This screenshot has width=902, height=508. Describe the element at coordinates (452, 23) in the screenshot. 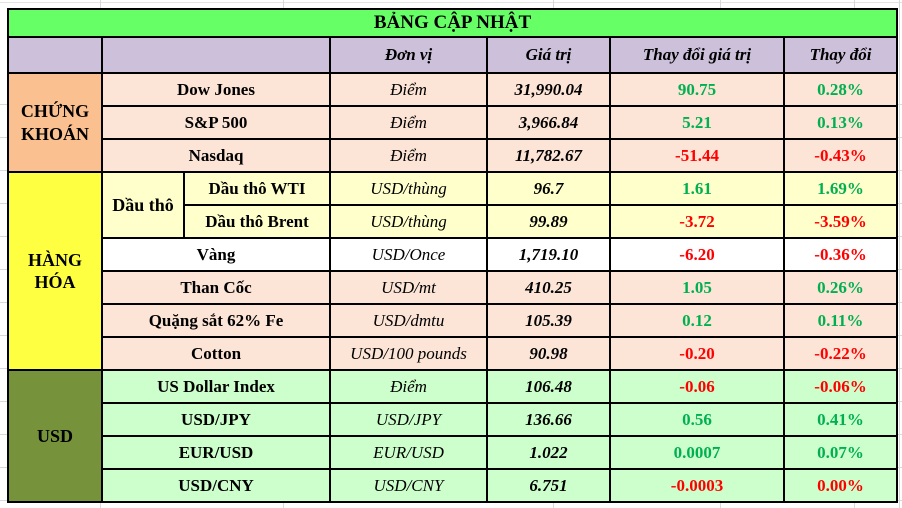

I see `table-title: BẢNG CẬP NHẬT` at that location.